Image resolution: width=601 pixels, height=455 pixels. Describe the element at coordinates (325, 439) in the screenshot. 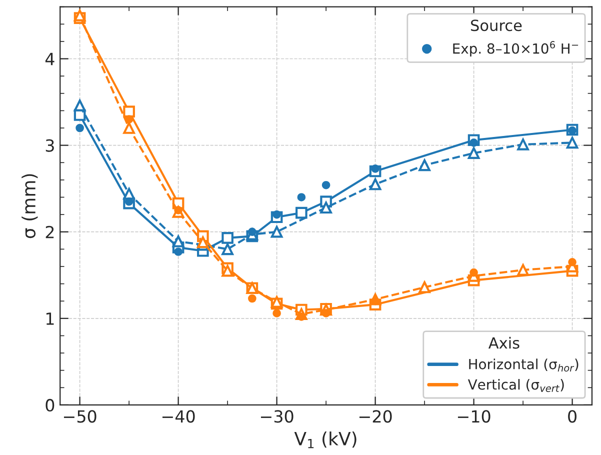

I see `x-axis-title: V$_{1}$ (kV)` at that location.